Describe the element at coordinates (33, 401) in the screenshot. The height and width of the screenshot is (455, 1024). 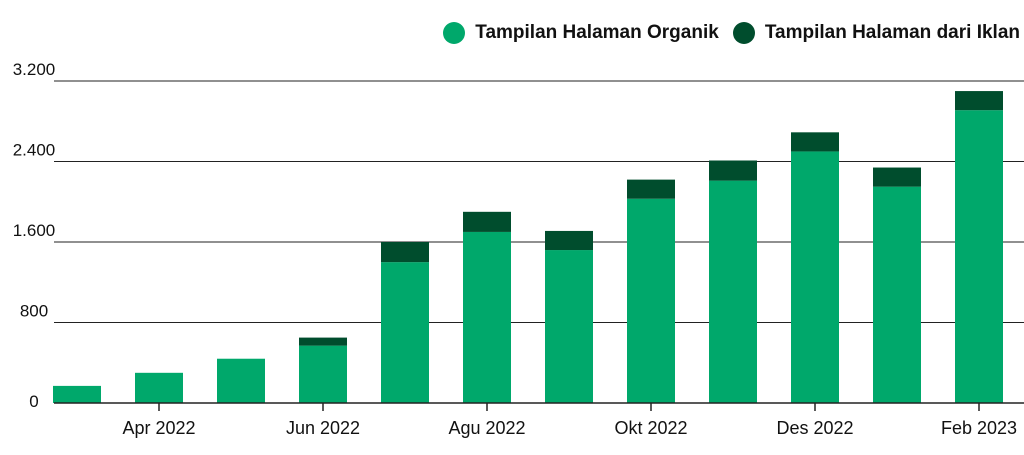
I see `y-tick-label-0: 0` at that location.